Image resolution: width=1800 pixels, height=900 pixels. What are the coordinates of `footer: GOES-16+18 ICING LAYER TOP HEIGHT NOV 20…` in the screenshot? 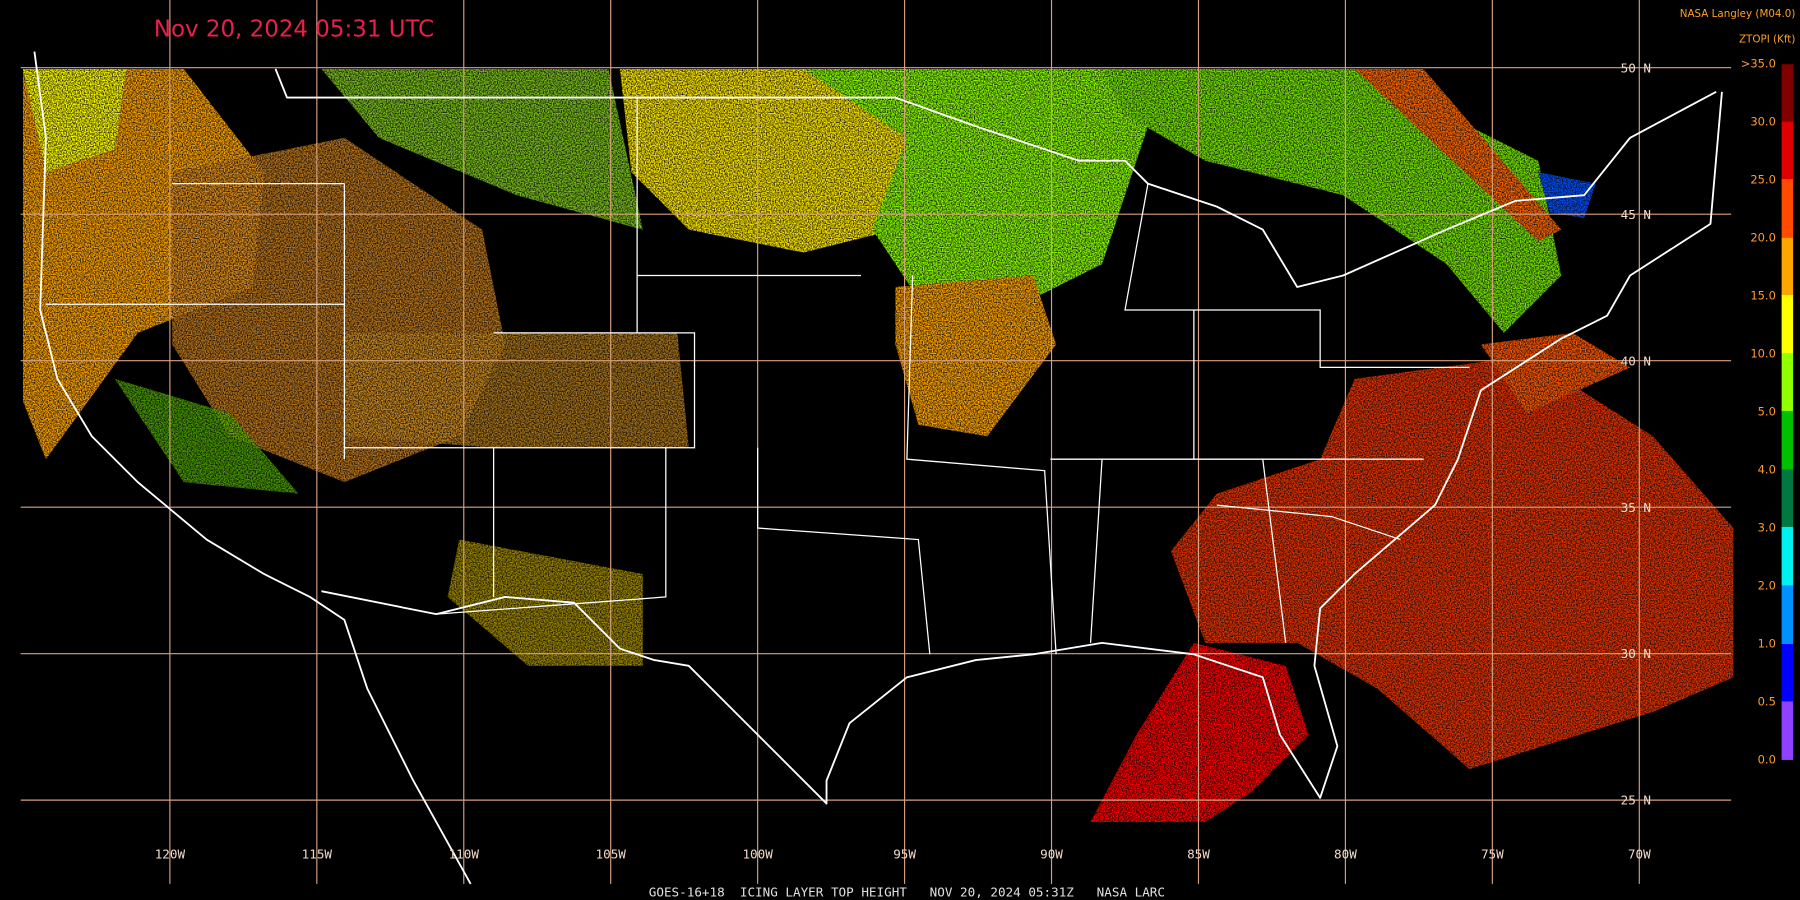 It's located at (907, 892).